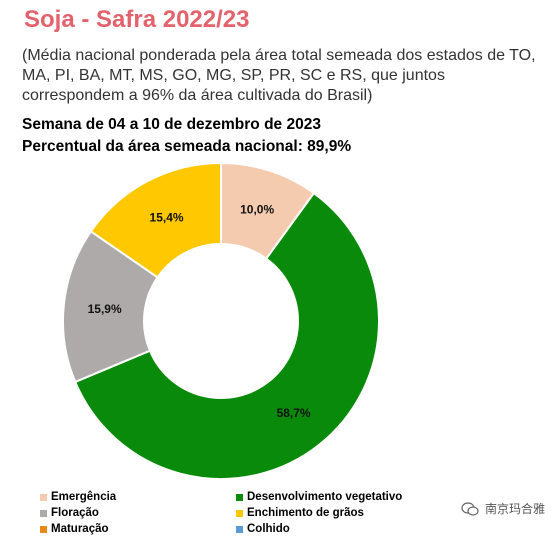 This screenshot has height=537, width=553. I want to click on watermark: 南京玛合雅, so click(503, 508).